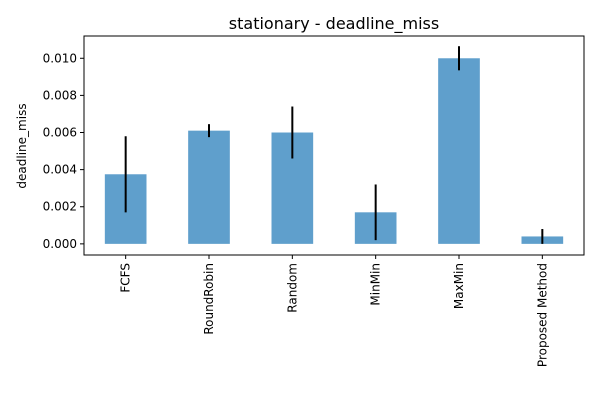 Image resolution: width=600 pixels, height=400 pixels. I want to click on y-tick-label: 0.004, so click(60, 170).